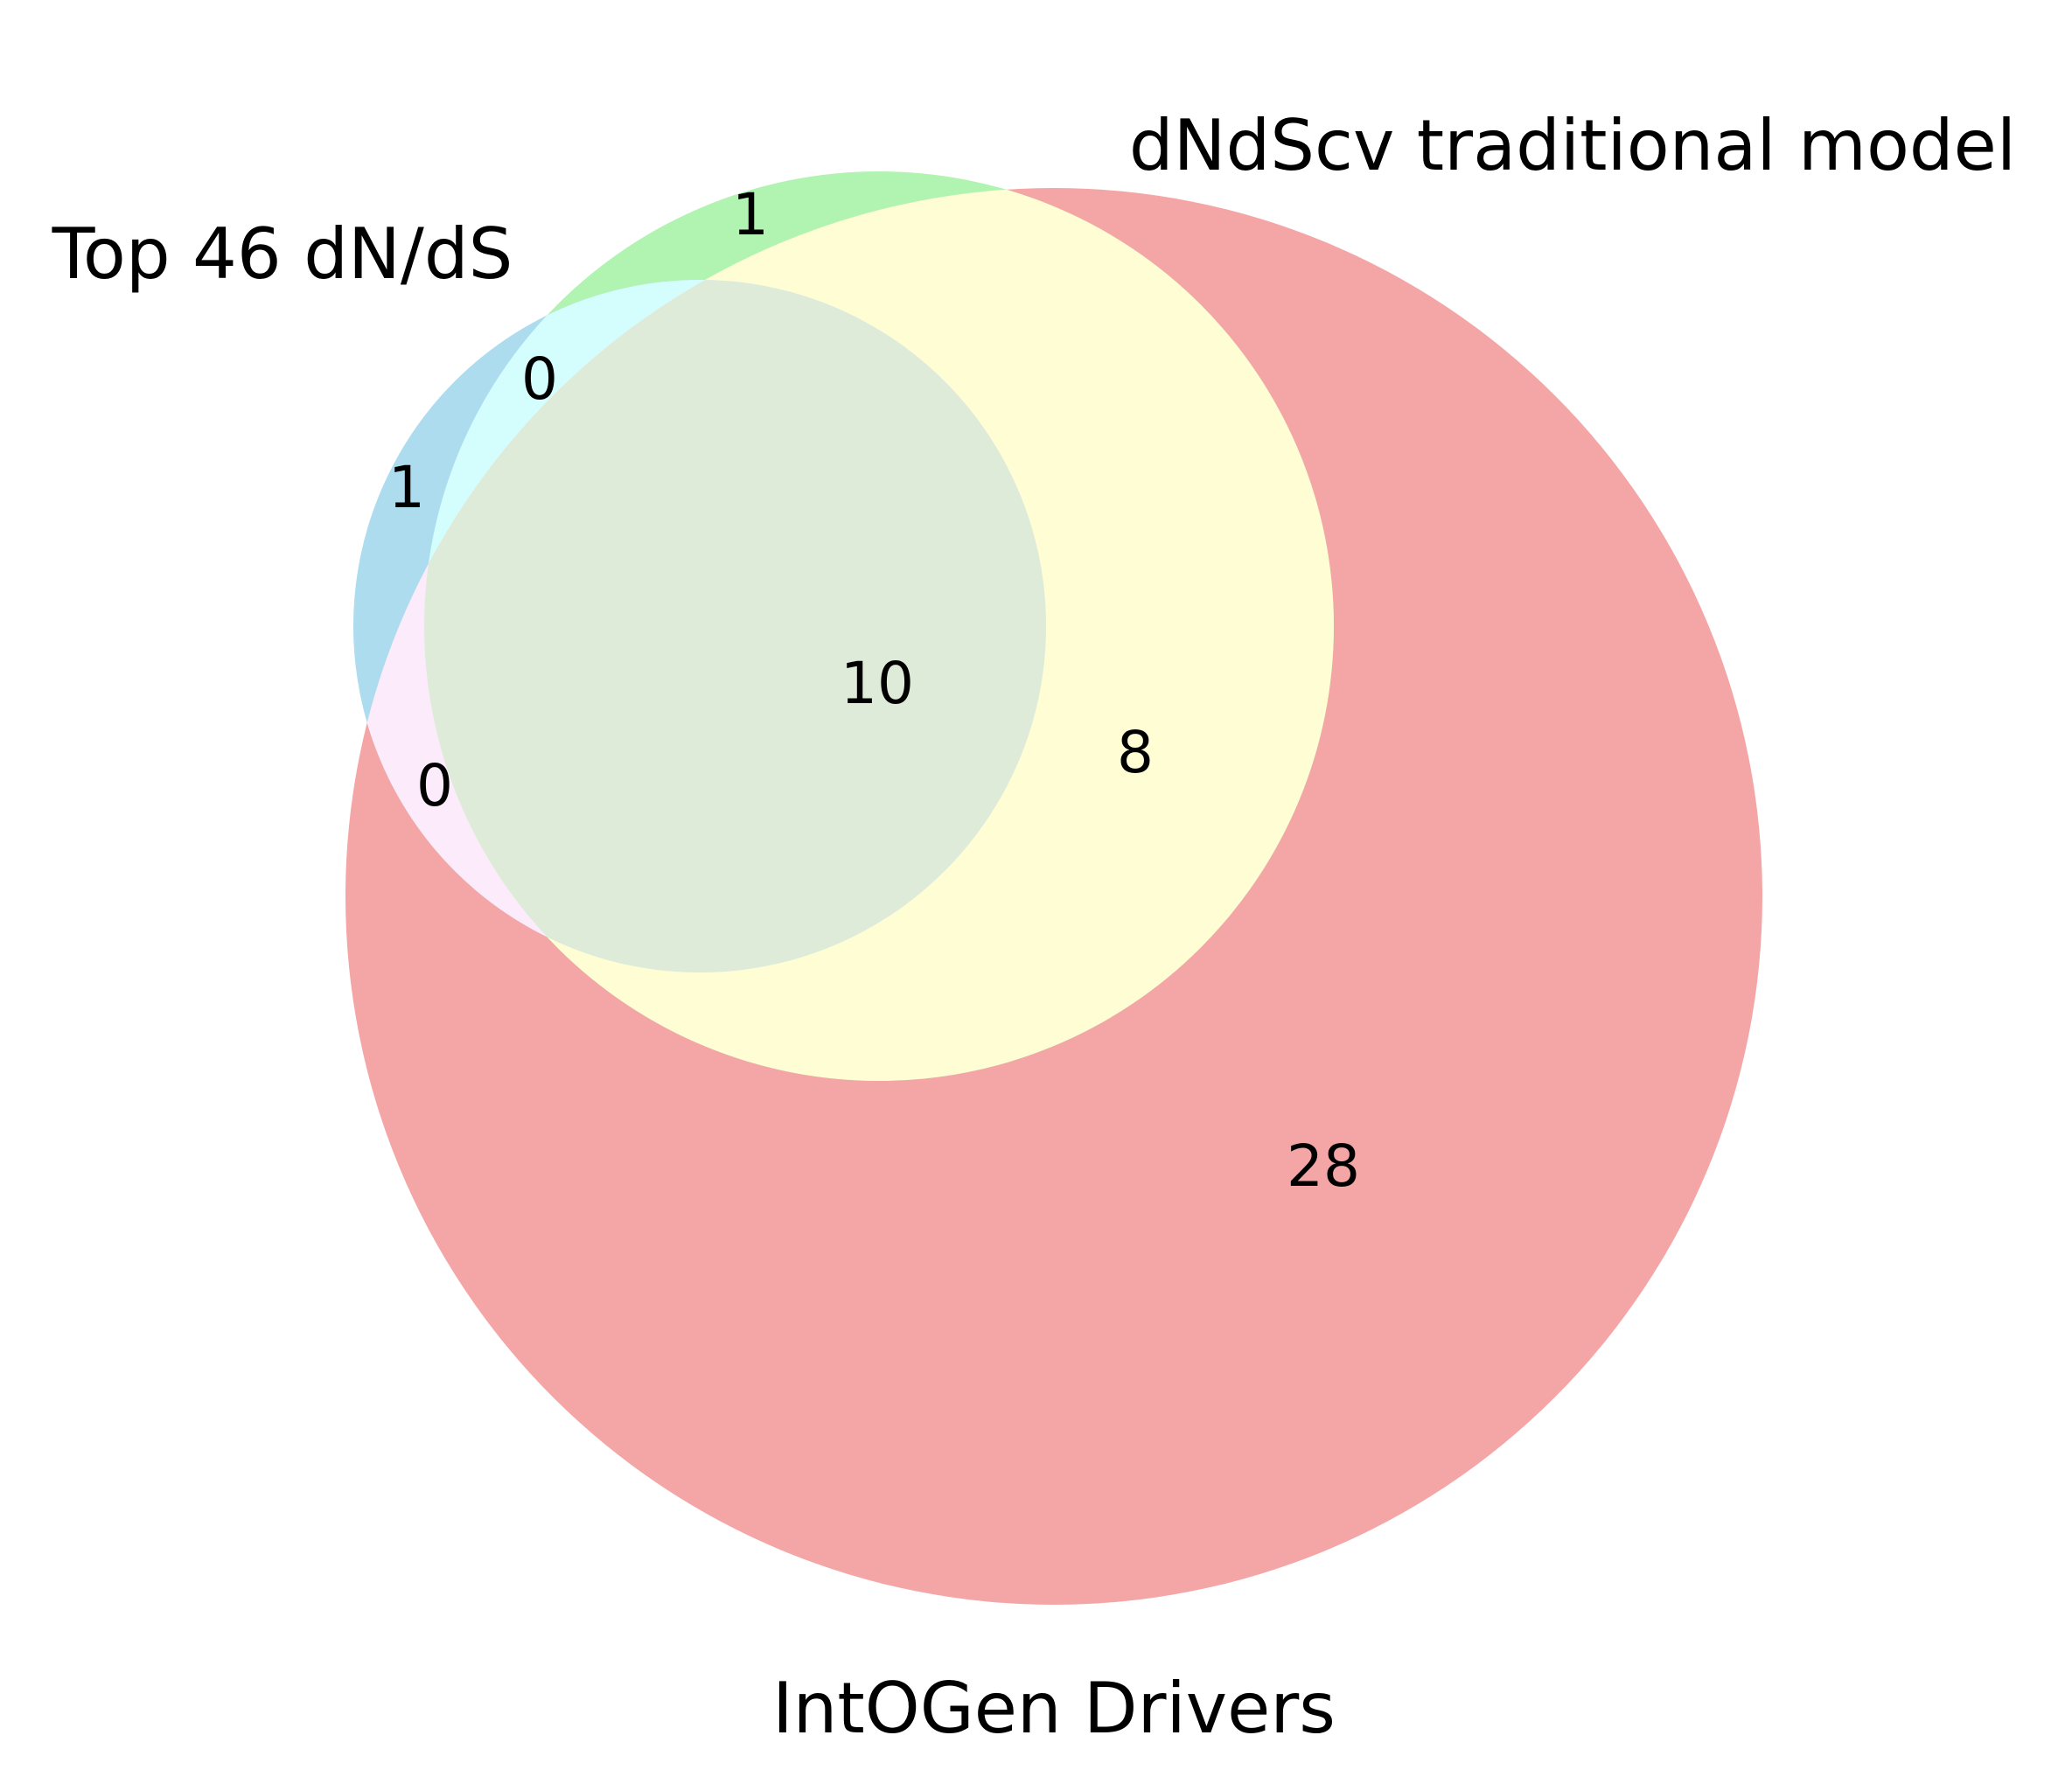  What do you see at coordinates (1572, 145) in the screenshot?
I see `dndscv-set-label: dNdScv traditional model` at bounding box center [1572, 145].